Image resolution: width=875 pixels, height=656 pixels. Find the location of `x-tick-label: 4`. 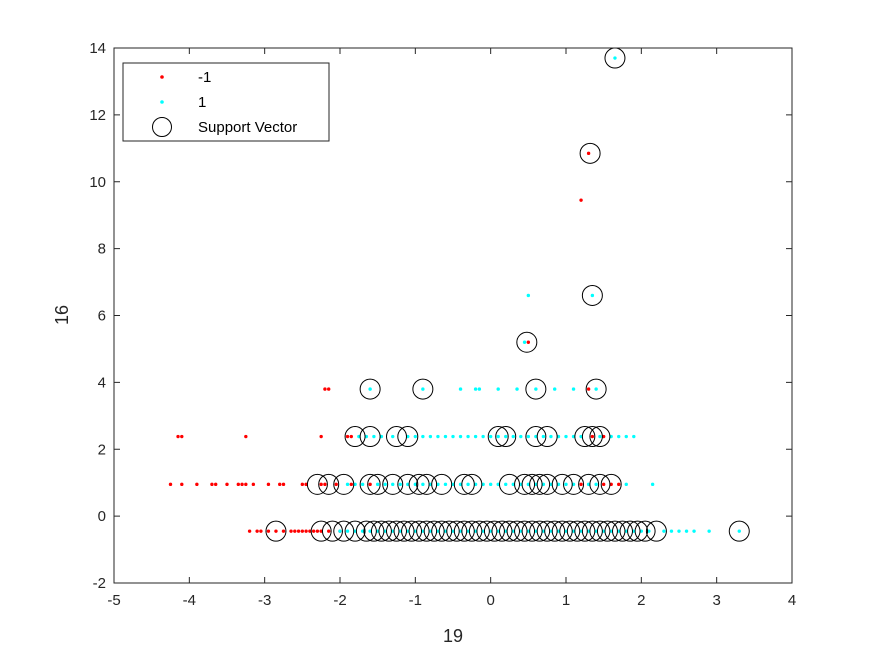

x-tick-label: 4 is located at coordinates (792, 600).